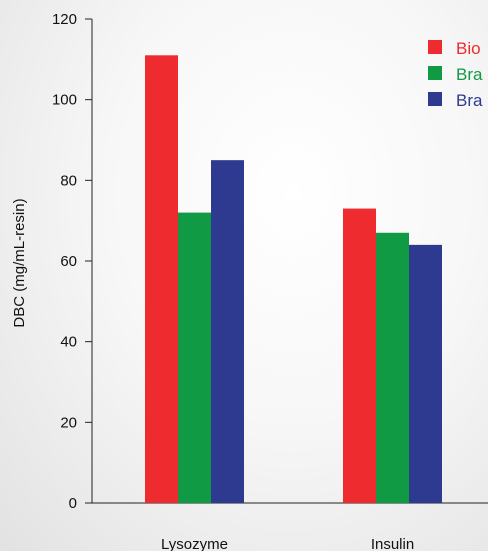 Image resolution: width=488 pixels, height=551 pixels. Describe the element at coordinates (73, 503) in the screenshot. I see `y-tick-label: 0` at that location.